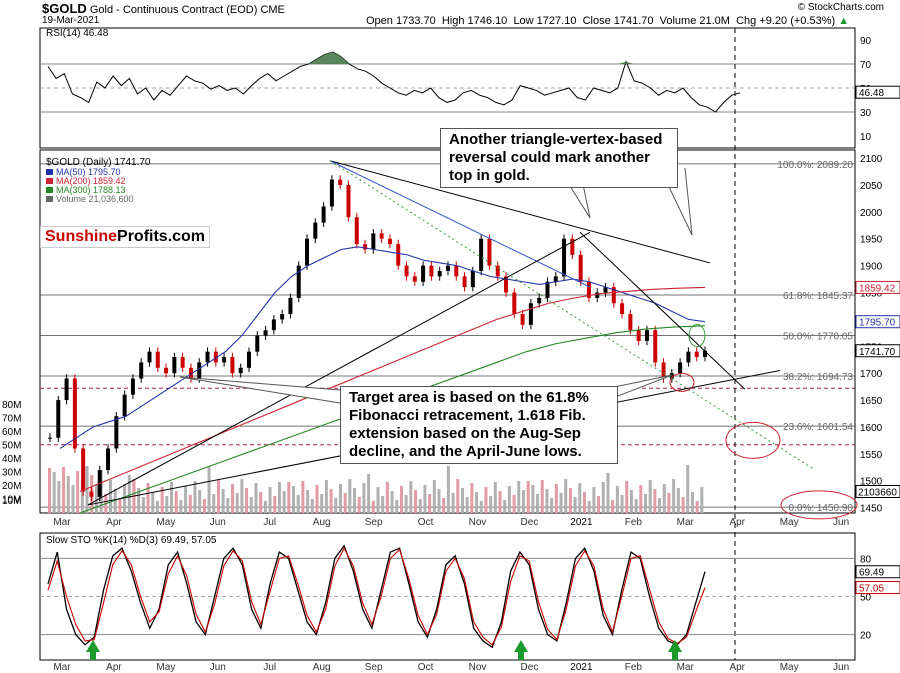 Image resolution: width=900 pixels, height=673 pixels. I want to click on legend-swatch, so click(49, 199).